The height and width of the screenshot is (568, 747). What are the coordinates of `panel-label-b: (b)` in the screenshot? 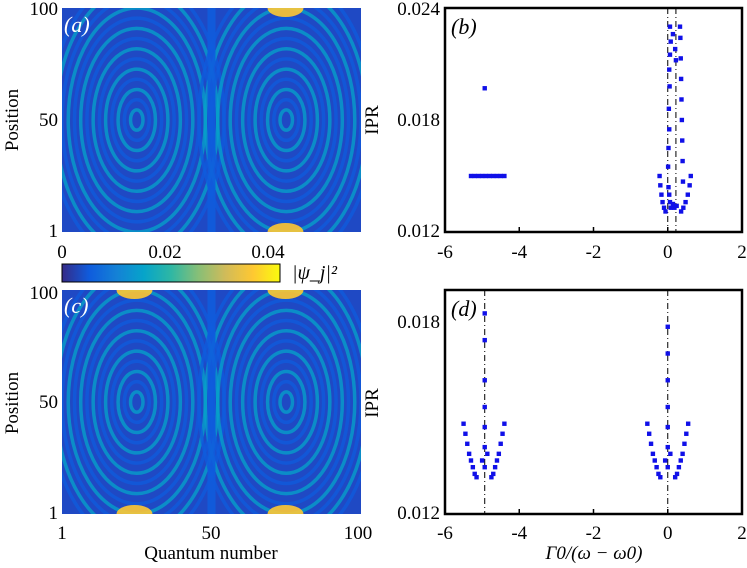 It's located at (464, 26).